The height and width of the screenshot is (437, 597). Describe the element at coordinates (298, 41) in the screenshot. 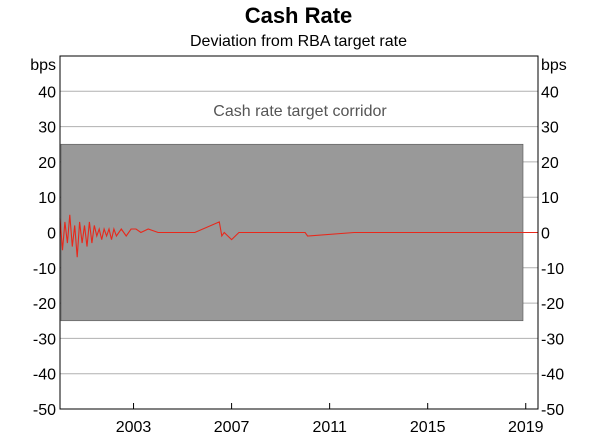

I see `chart-subtitle: Deviation from RBA target rate` at that location.